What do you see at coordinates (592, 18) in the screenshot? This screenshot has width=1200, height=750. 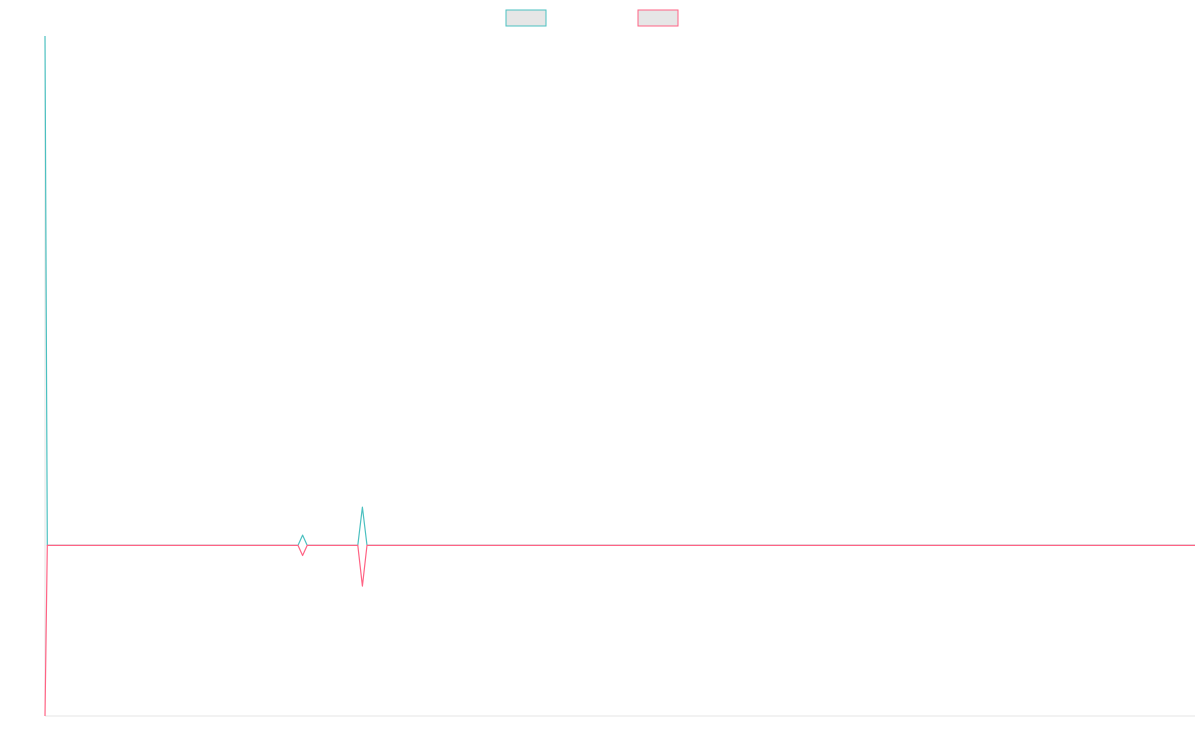 I see `chart-legend` at bounding box center [592, 18].